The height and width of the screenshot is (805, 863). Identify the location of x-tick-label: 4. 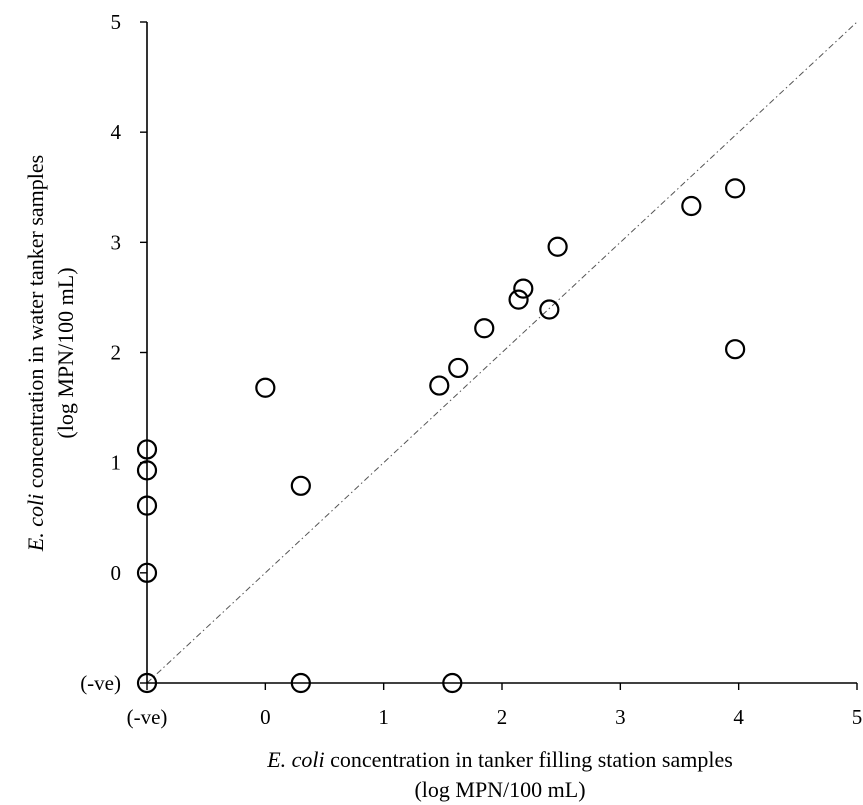
(738, 717).